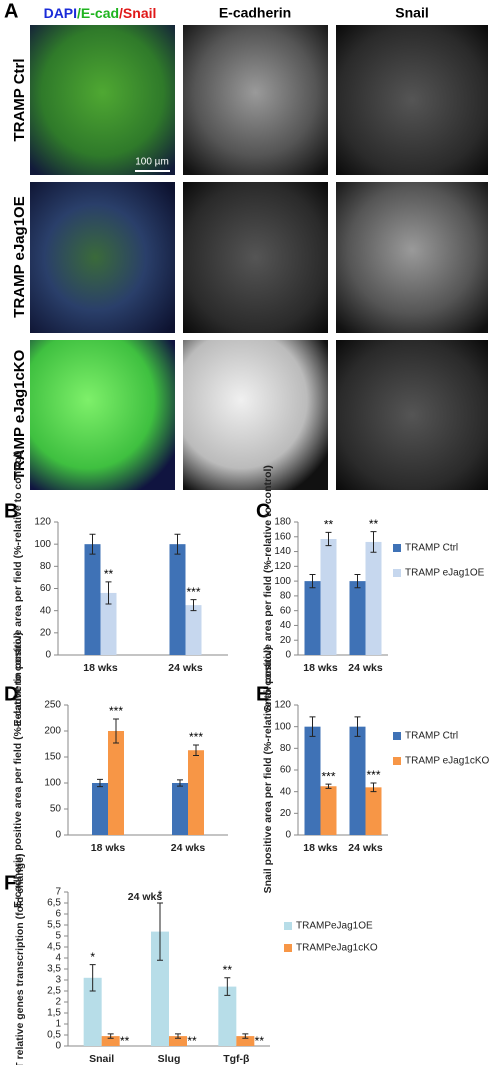 The width and height of the screenshot is (500, 1065). What do you see at coordinates (282, 551) in the screenshot?
I see `y-tick-label: 140` at bounding box center [282, 551].